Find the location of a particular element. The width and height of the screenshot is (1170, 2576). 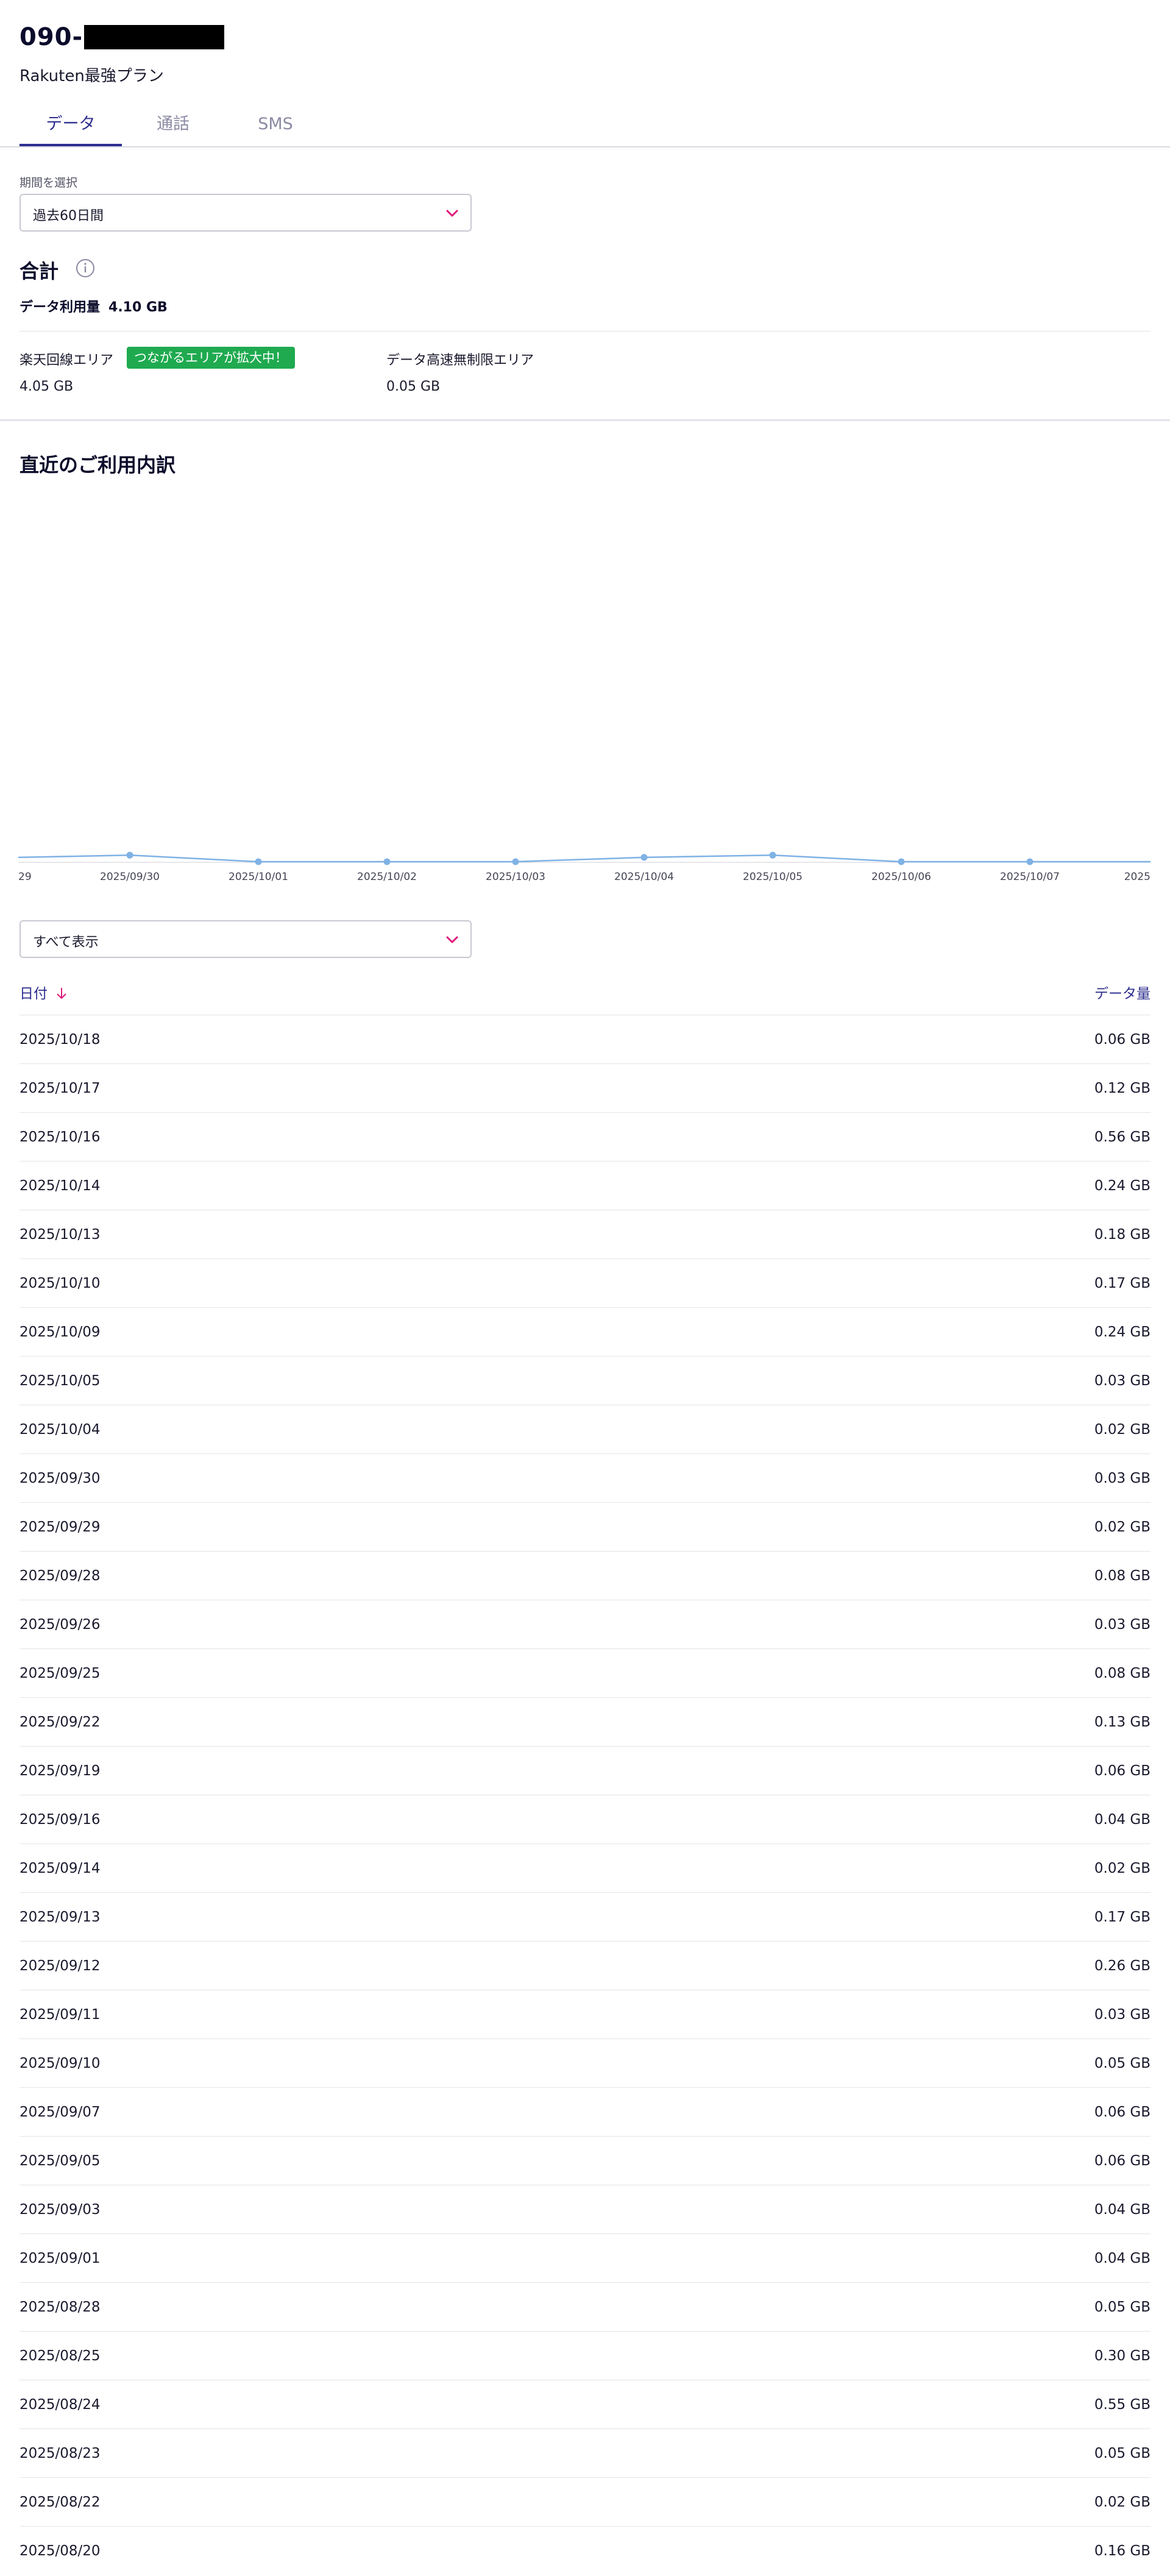

rakuten-area-value: 4.05 GB is located at coordinates (46, 386).